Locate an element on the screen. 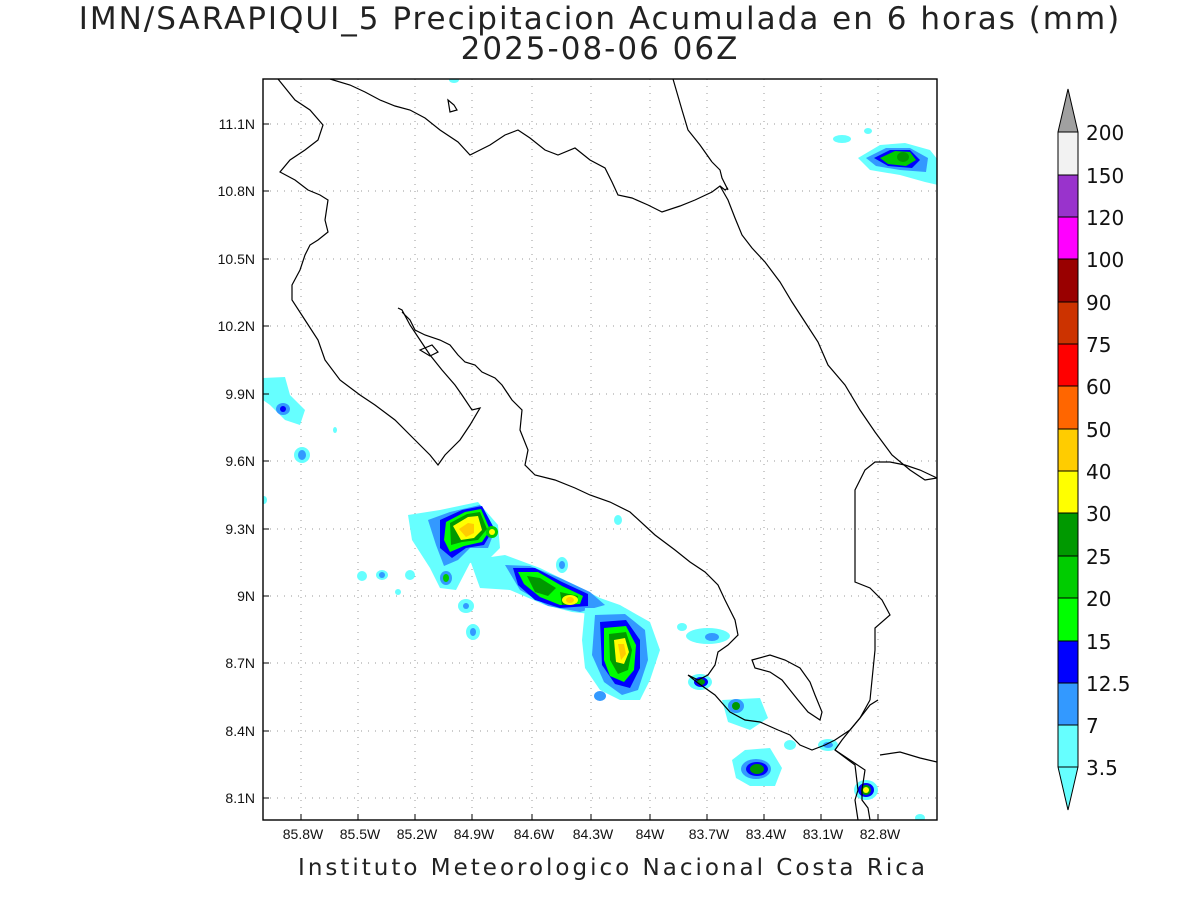  map-valid-time: 2025-08-06 06Z is located at coordinates (600, 49).